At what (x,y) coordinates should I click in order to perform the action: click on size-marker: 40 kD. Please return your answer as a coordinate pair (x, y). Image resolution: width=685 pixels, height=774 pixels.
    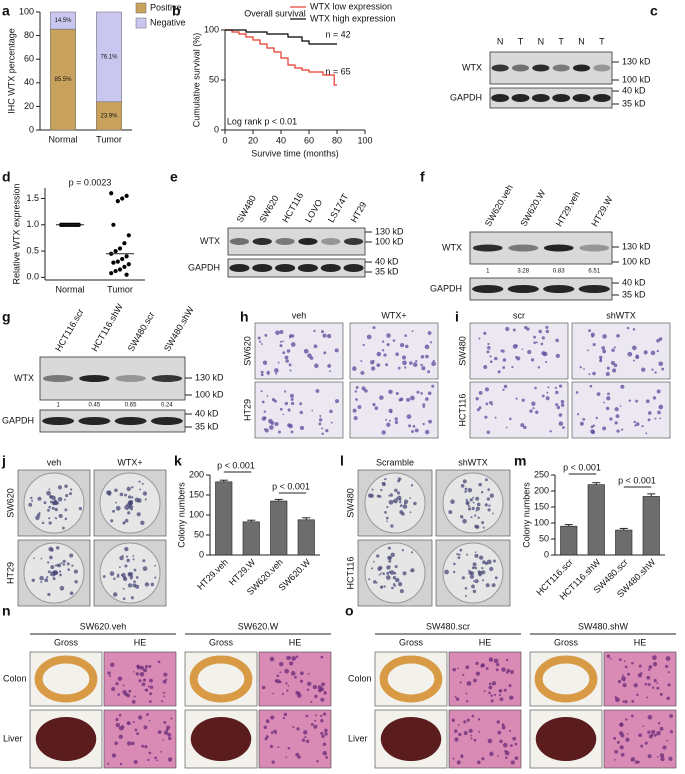
    Looking at the image, I should click on (634, 282).